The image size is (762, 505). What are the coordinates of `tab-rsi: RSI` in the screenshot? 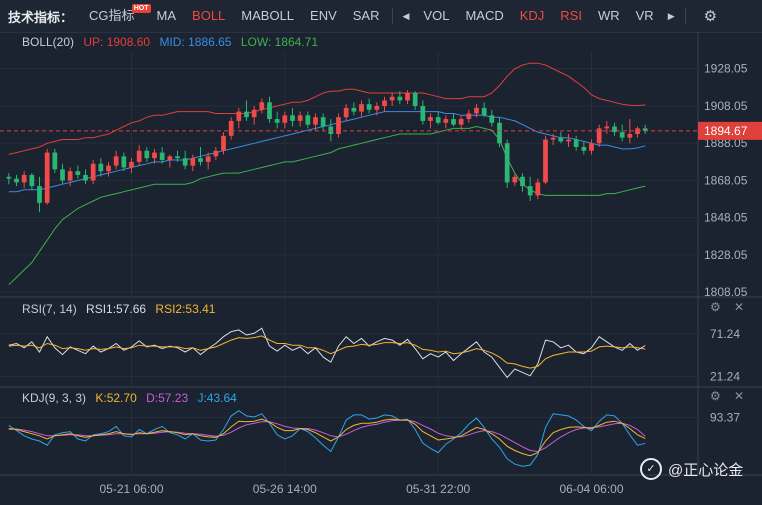 It's located at (571, 15).